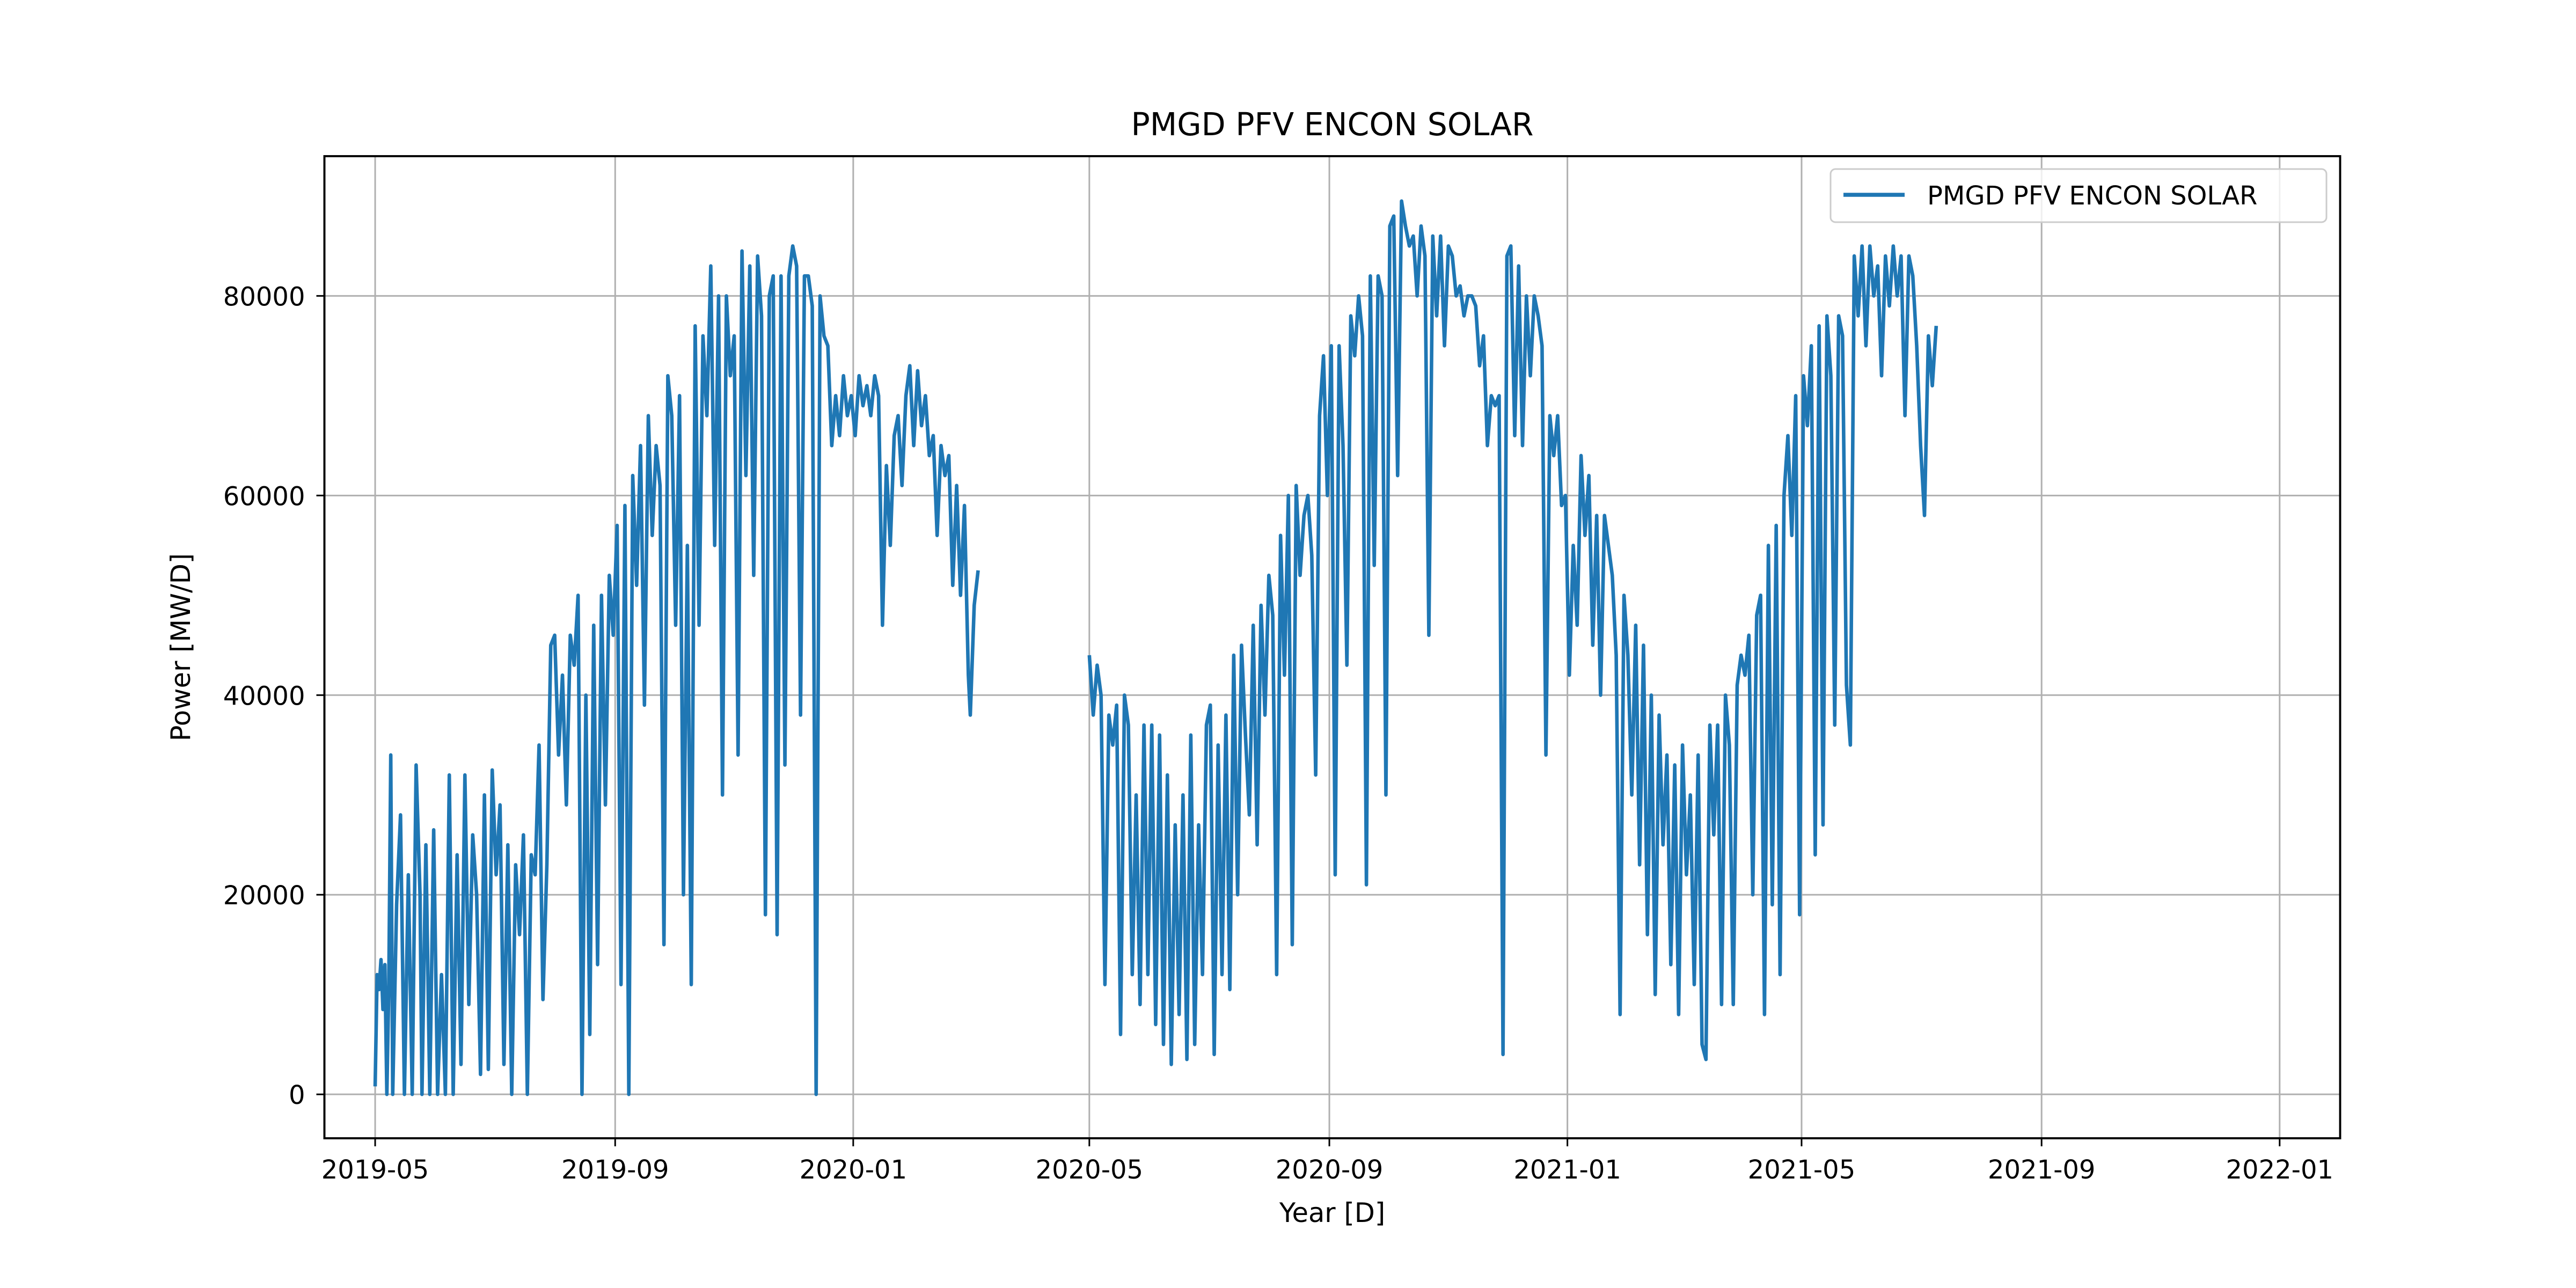 The height and width of the screenshot is (1288, 2576). What do you see at coordinates (1090, 1170) in the screenshot?
I see `x-tick-label: 2020-05` at bounding box center [1090, 1170].